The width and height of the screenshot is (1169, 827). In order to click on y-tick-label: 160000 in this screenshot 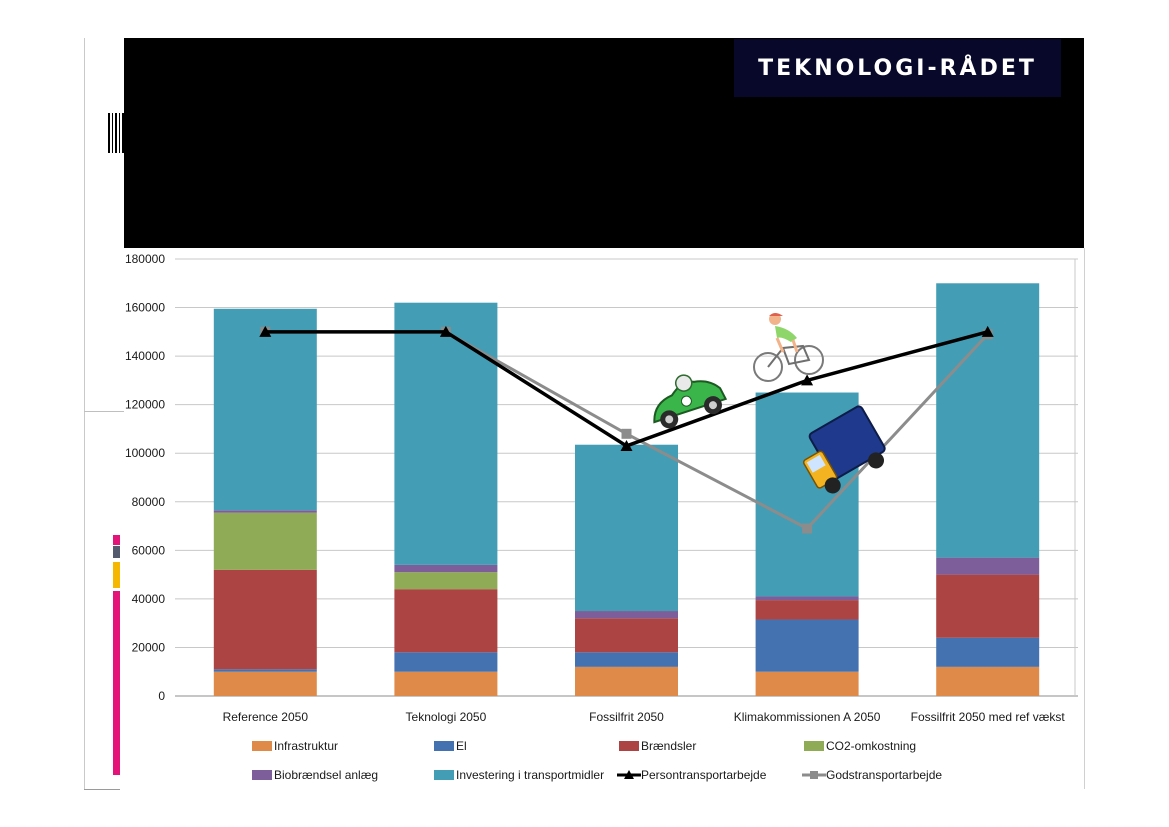, I will do `click(145, 308)`.